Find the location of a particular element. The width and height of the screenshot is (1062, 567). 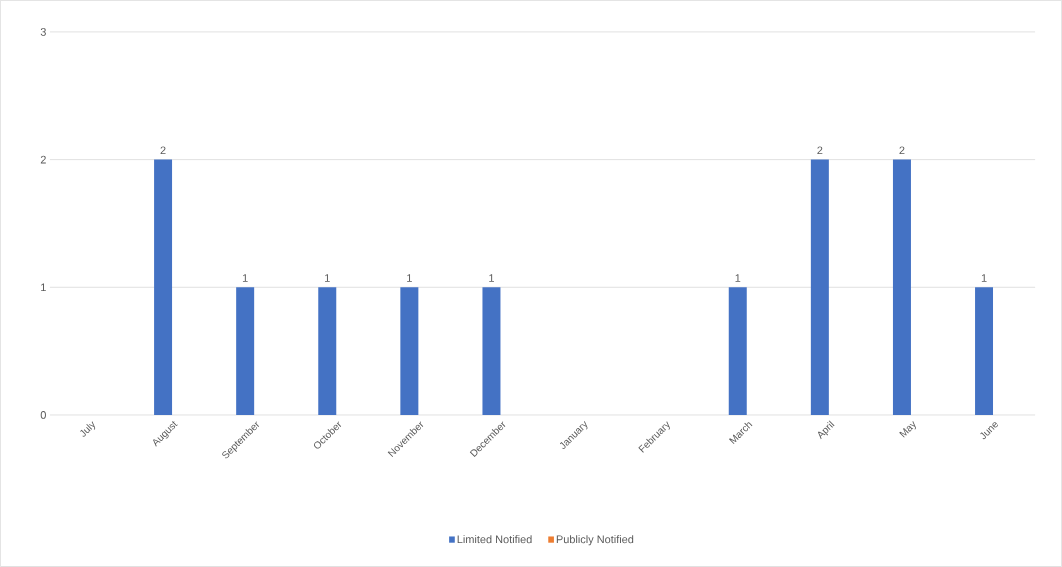

legend-label: Publicly Notified is located at coordinates (595, 540).